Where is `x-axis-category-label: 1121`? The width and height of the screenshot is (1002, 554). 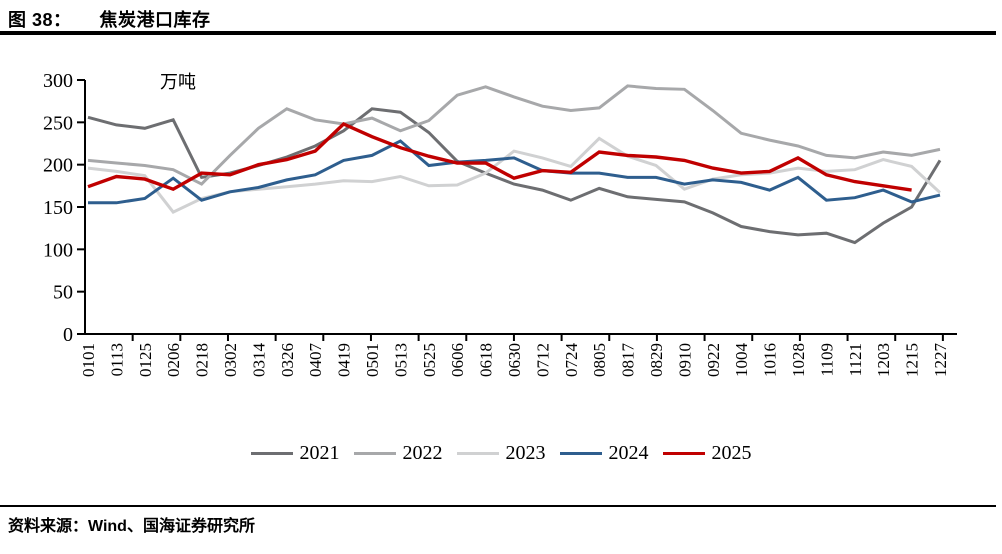
x-axis-category-label: 1121 is located at coordinates (855, 359).